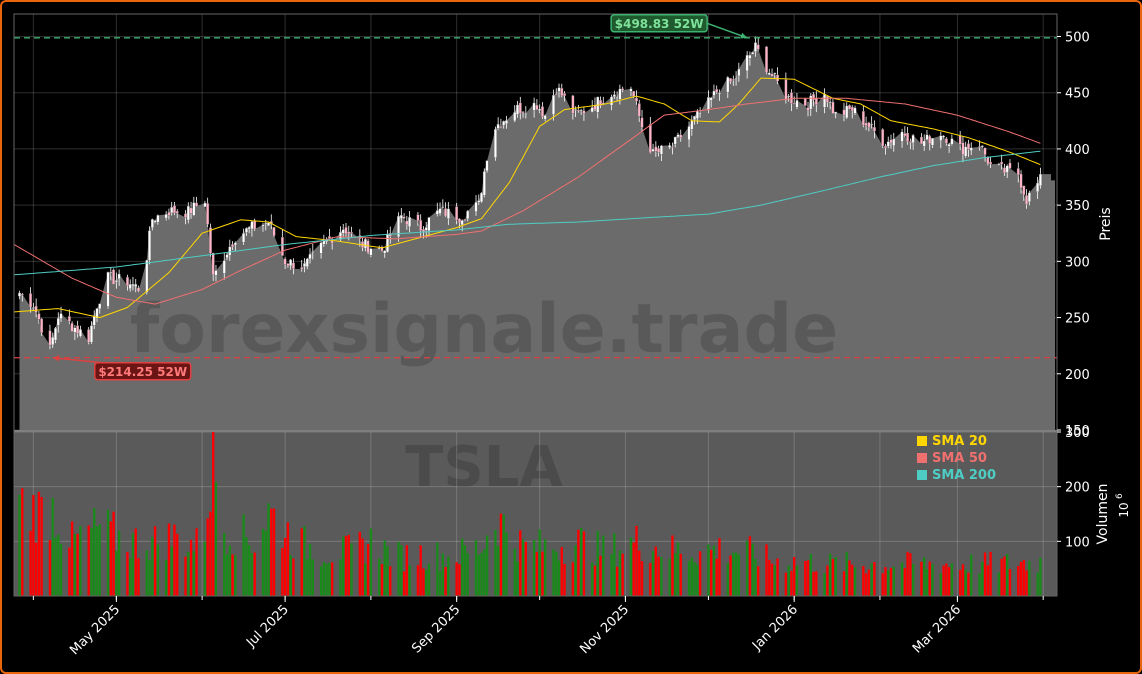  What do you see at coordinates (959, 441) in the screenshot?
I see `legend-label: SMA 20` at bounding box center [959, 441].